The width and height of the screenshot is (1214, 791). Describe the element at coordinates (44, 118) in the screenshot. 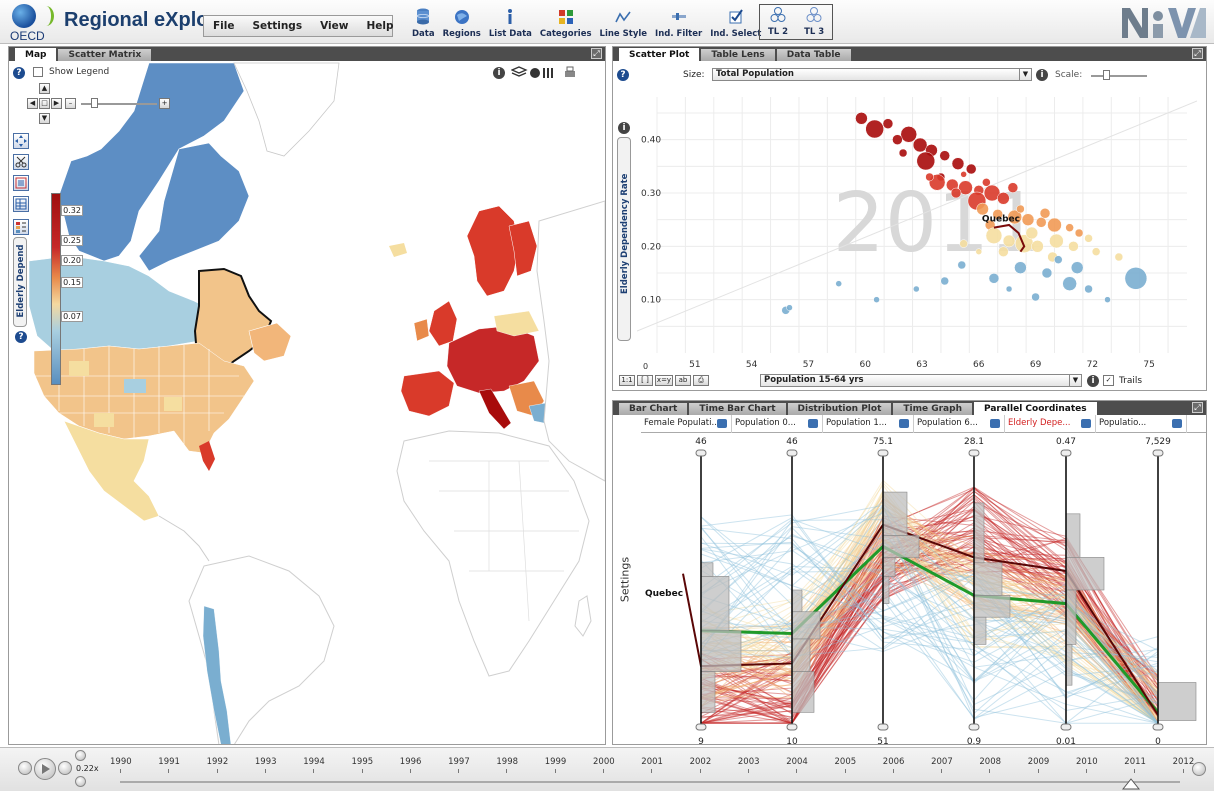

I see `pan-down-button: ▼` at that location.